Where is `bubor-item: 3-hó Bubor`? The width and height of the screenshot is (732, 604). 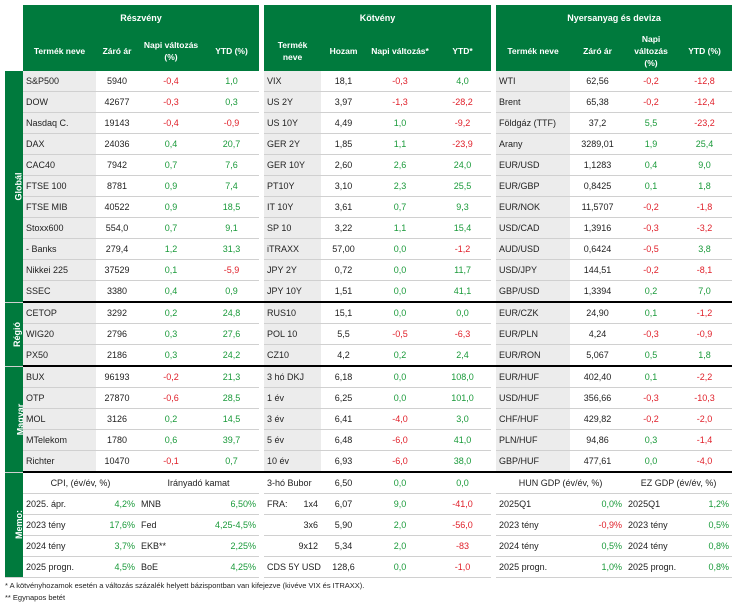
bubor-item: 3-hó Bubor is located at coordinates (293, 483).